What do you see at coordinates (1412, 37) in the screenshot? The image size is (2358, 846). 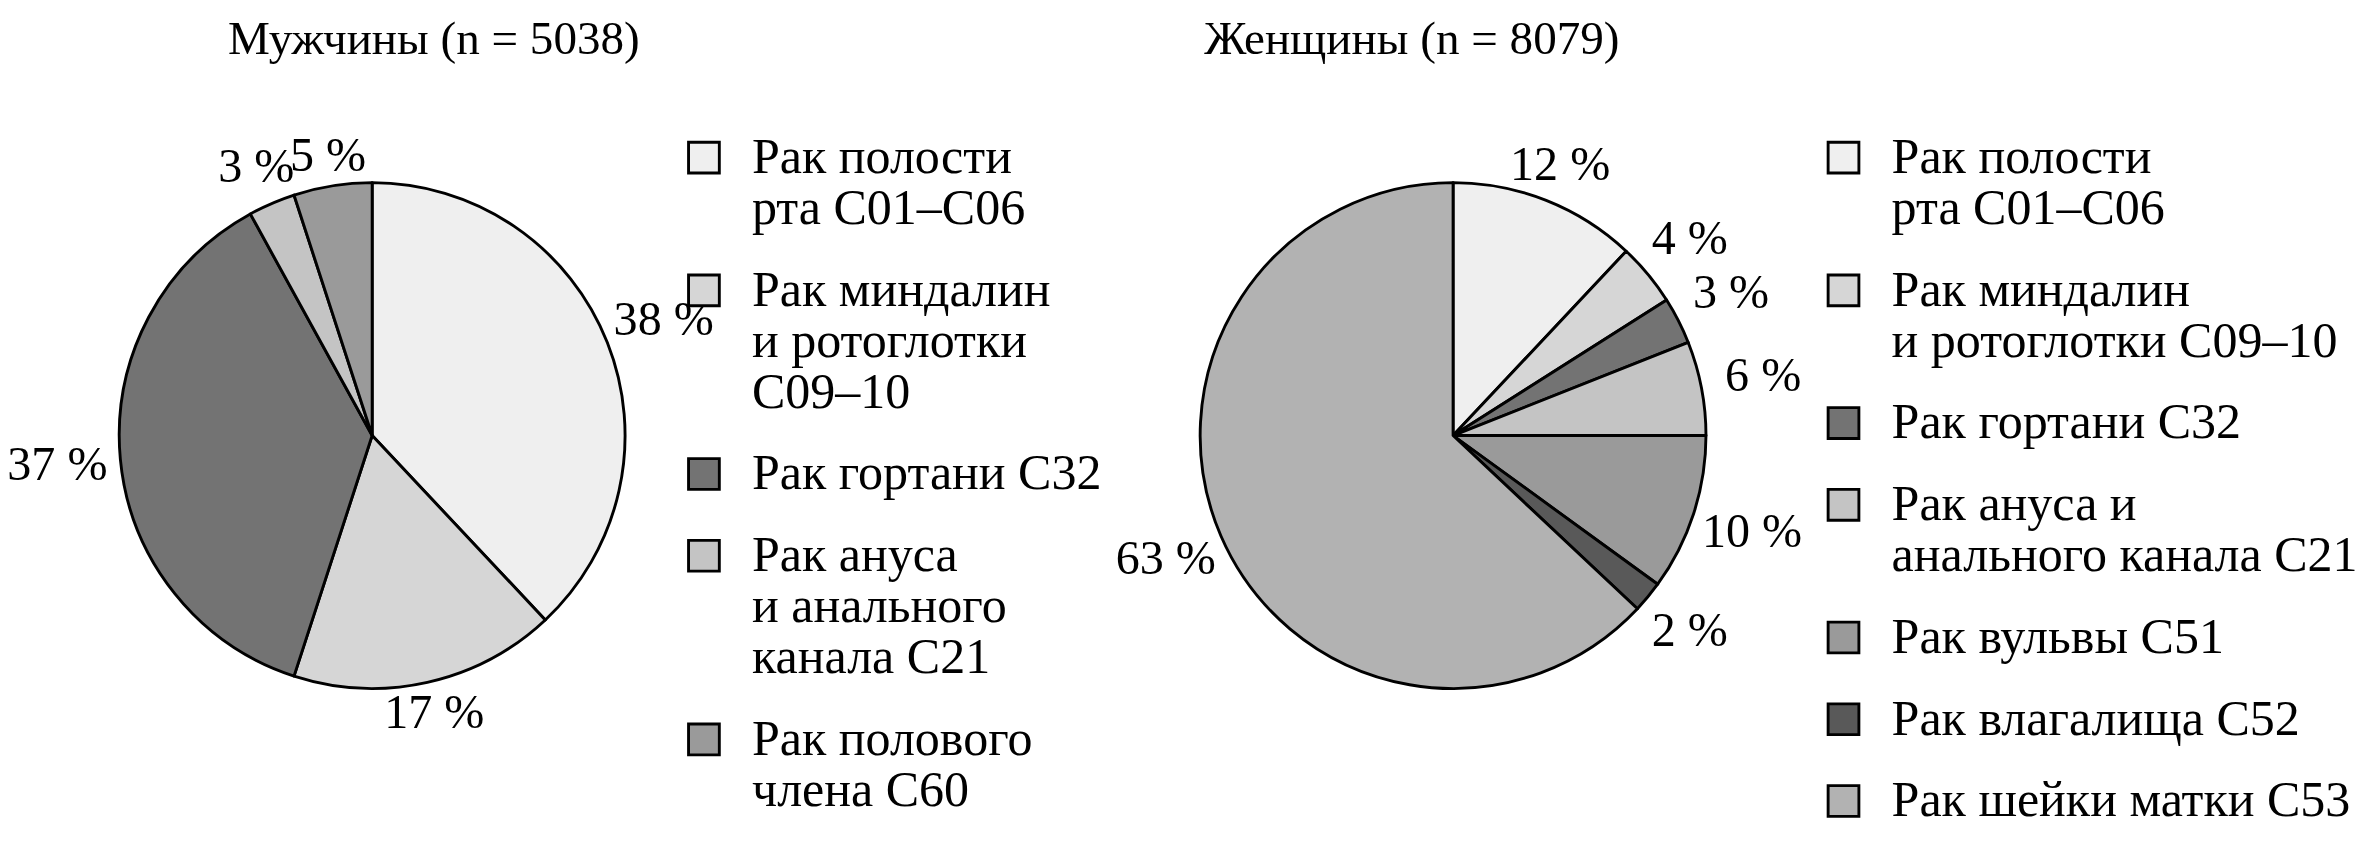 I see `chart-title: Женщины (n = 8079)` at bounding box center [1412, 37].